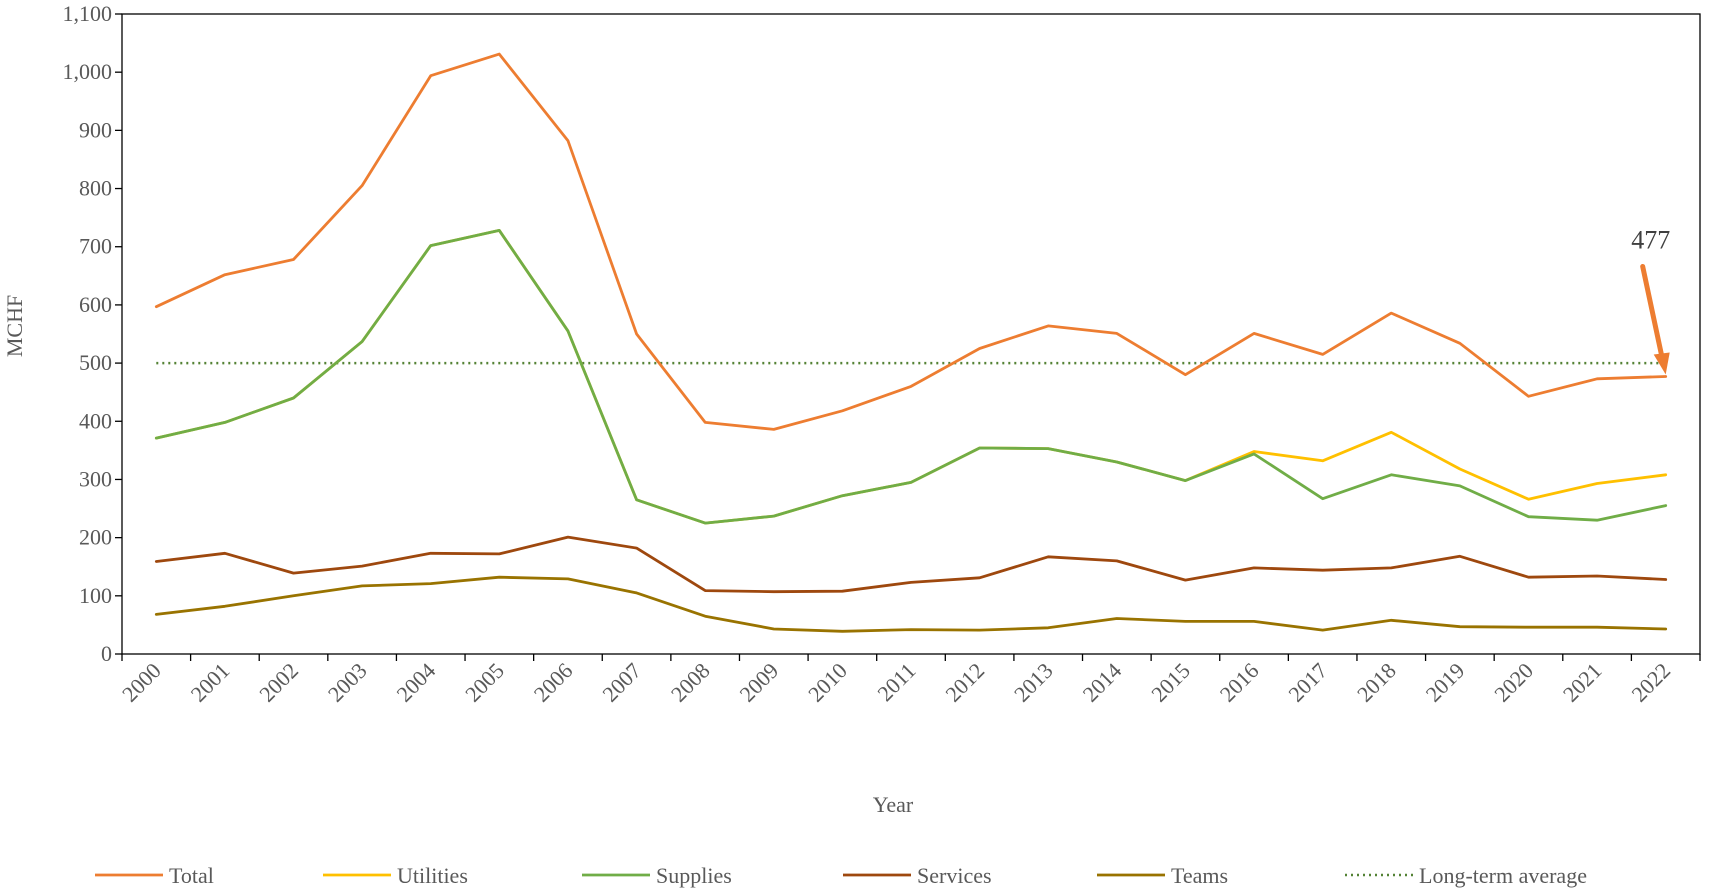  What do you see at coordinates (432, 875) in the screenshot?
I see `legend-label: Utilities` at bounding box center [432, 875].